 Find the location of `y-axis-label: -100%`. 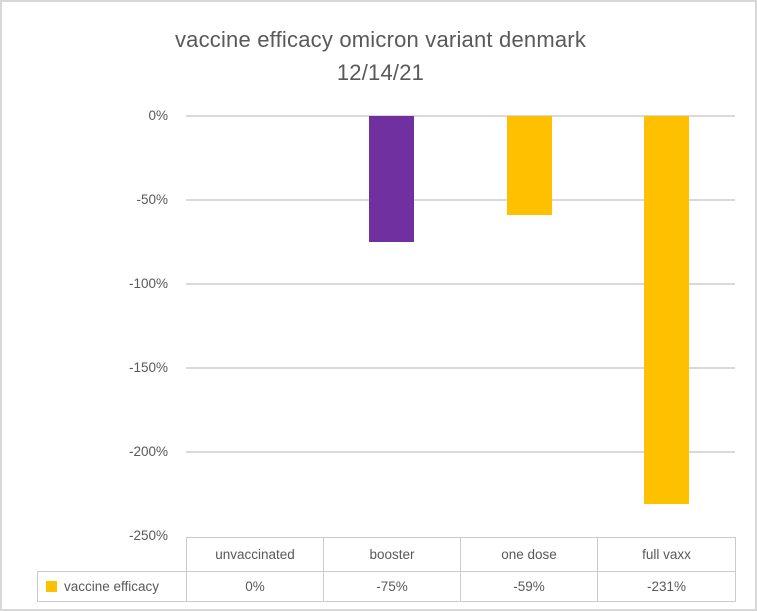

y-axis-label: -100% is located at coordinates (148, 283).